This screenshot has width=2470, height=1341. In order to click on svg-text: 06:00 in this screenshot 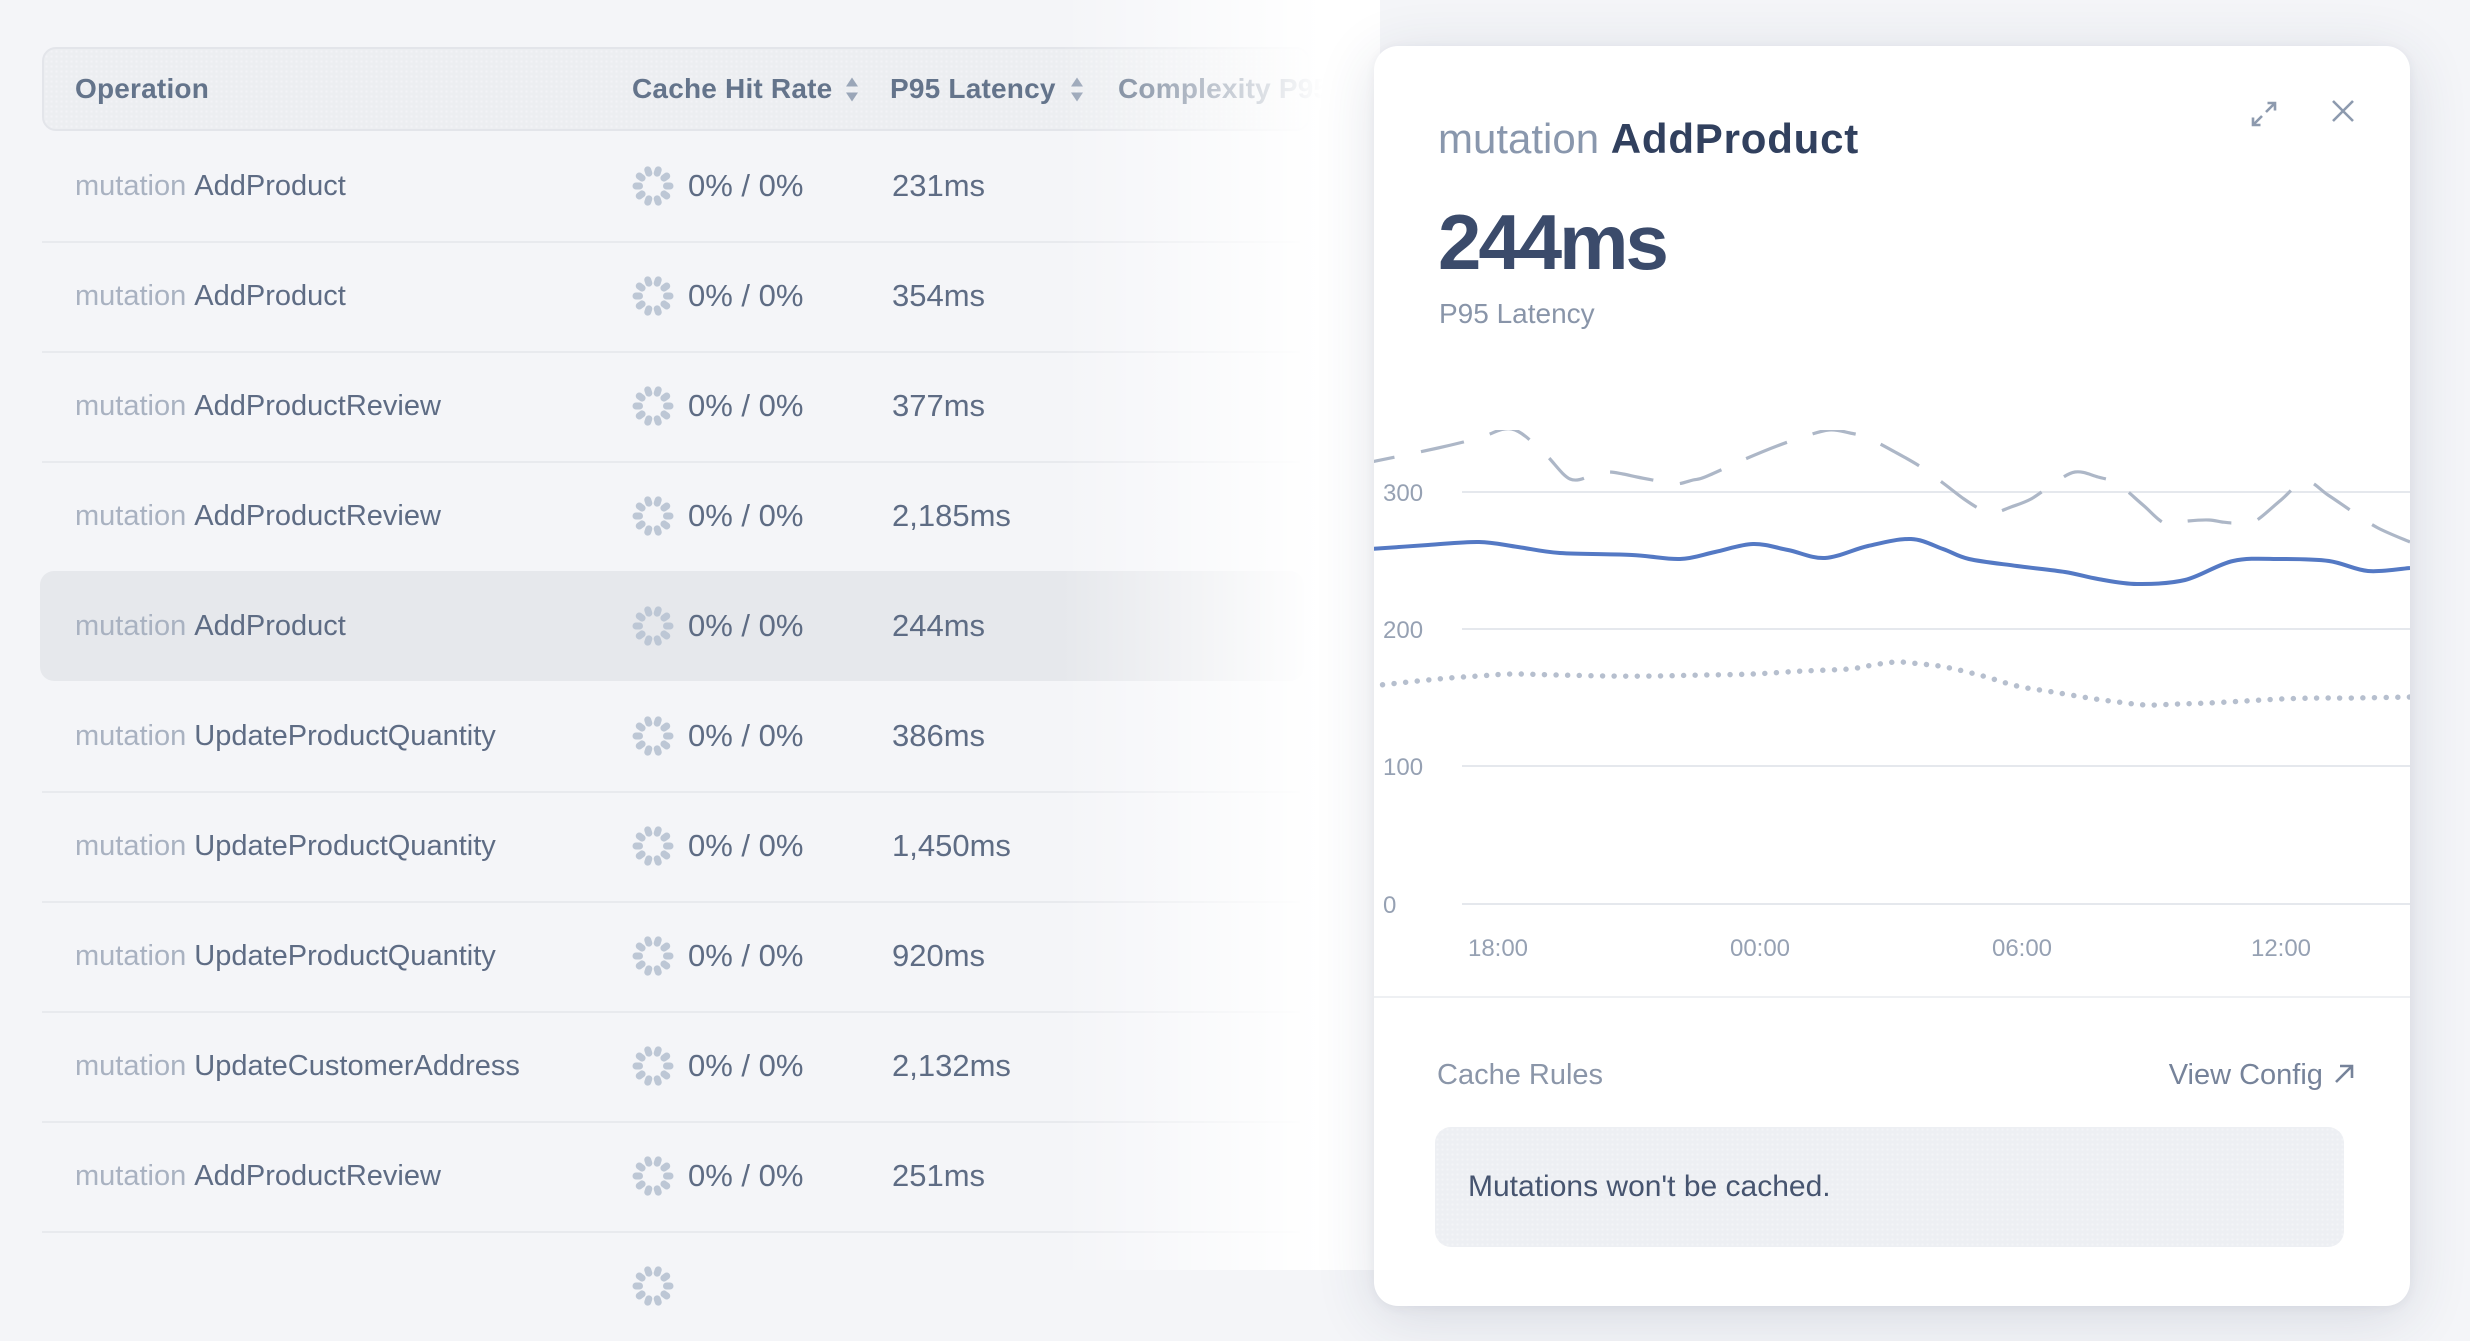, I will do `click(2022, 948)`.